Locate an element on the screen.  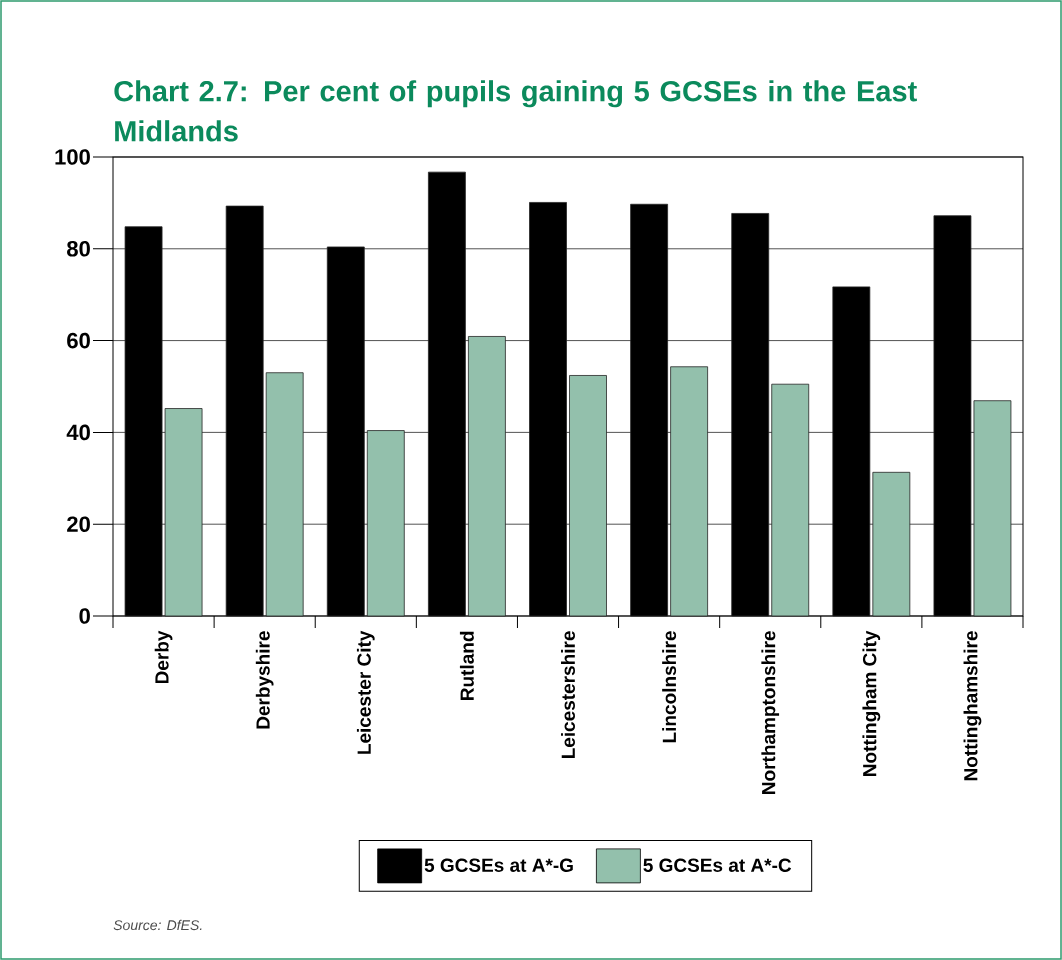
y-tick-label: 60 is located at coordinates (78, 340).